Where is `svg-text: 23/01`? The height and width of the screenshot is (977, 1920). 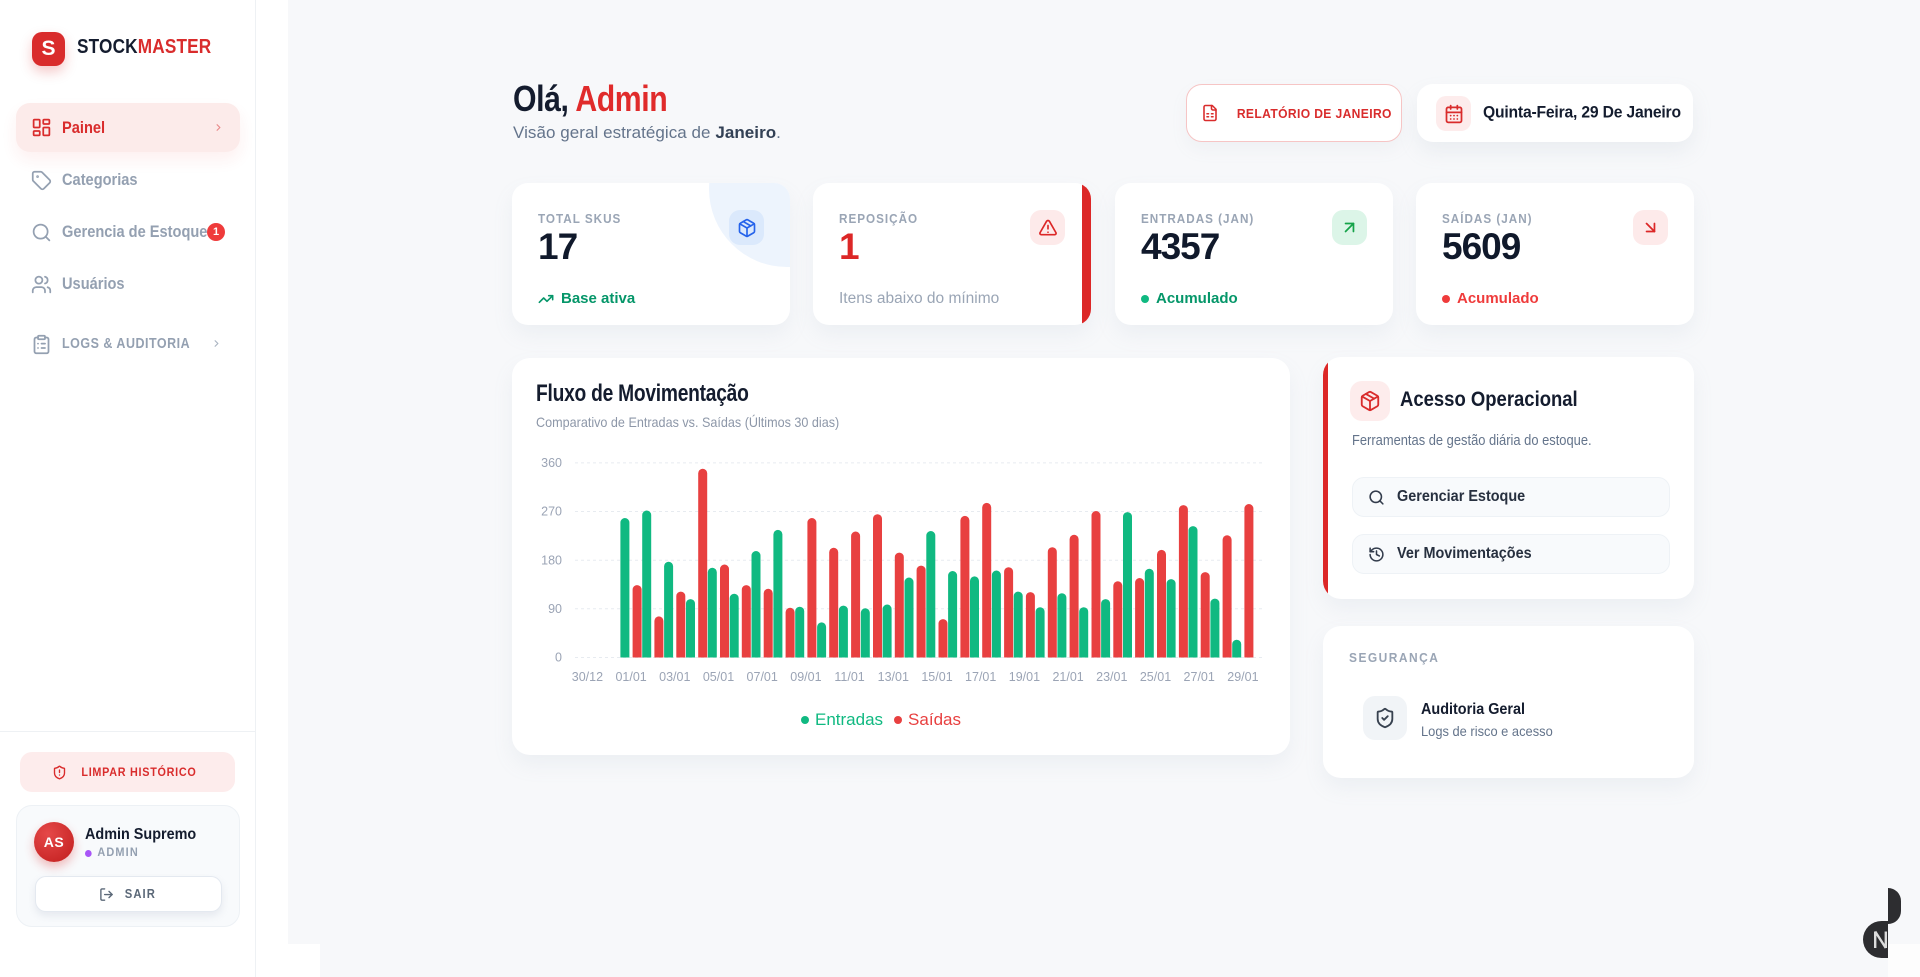 svg-text: 23/01 is located at coordinates (1111, 677).